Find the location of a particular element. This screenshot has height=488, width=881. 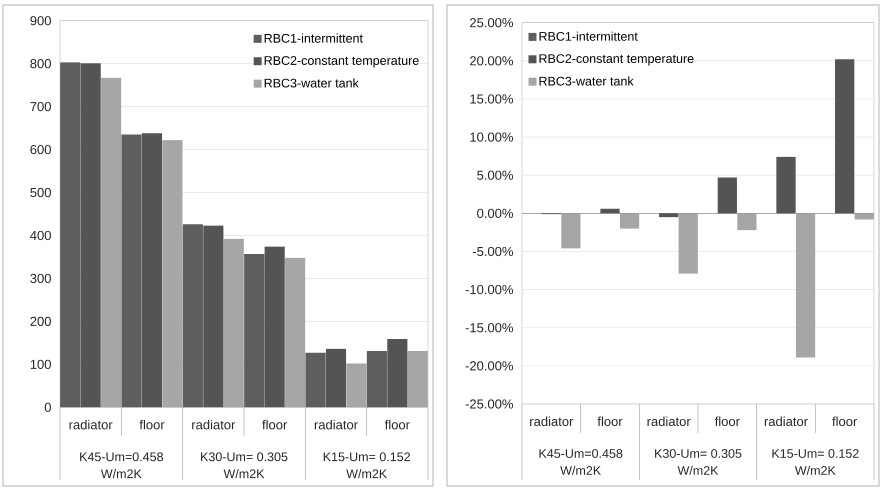

y-tick-label: 400 is located at coordinates (40, 235).